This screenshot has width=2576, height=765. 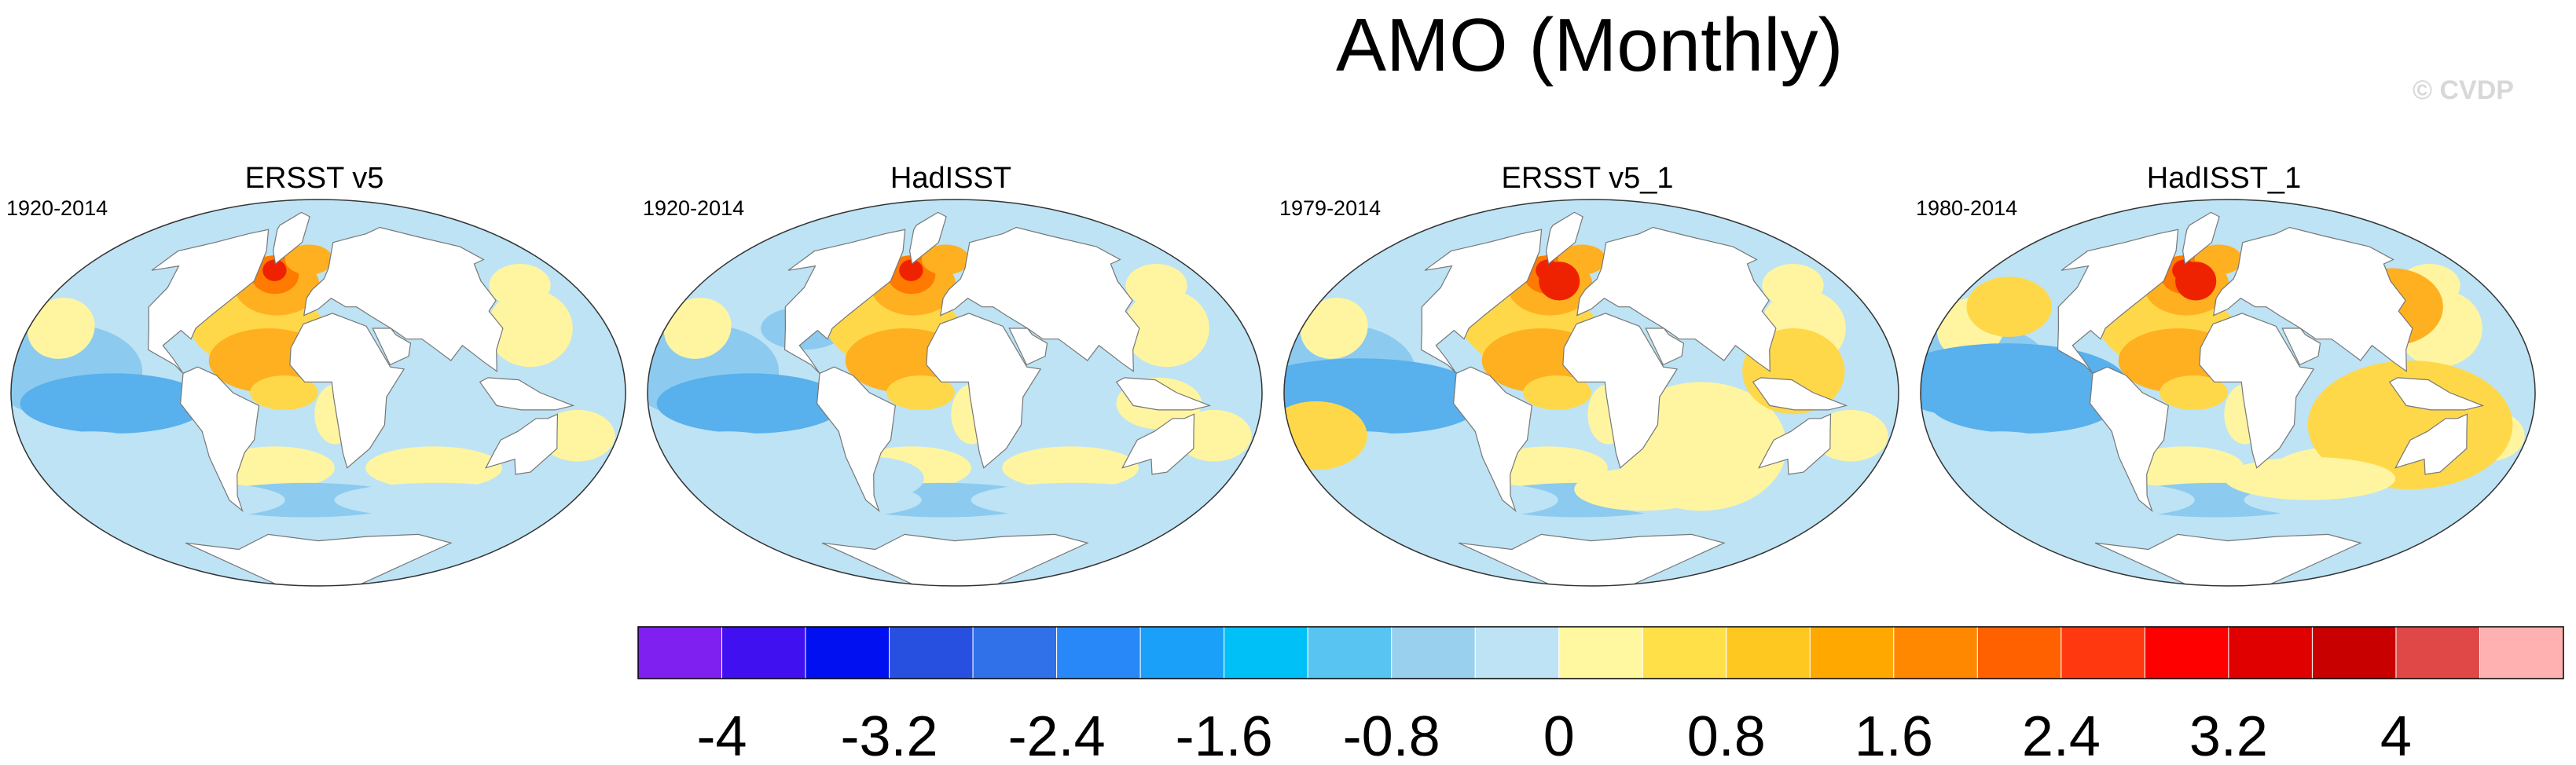 I want to click on map-panel-2: HadISST 1920-2014, so click(x=951, y=377).